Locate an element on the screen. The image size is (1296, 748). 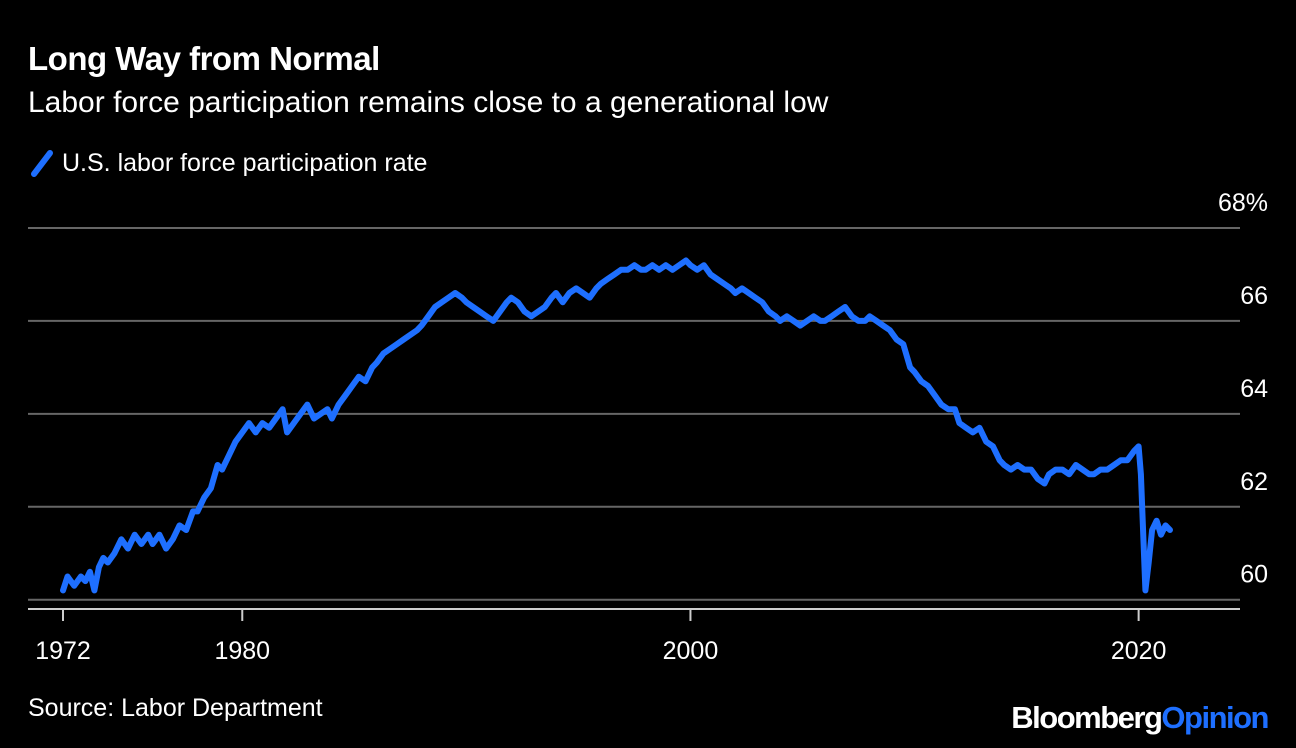
source-note: Source: Labor Department is located at coordinates (175, 708).